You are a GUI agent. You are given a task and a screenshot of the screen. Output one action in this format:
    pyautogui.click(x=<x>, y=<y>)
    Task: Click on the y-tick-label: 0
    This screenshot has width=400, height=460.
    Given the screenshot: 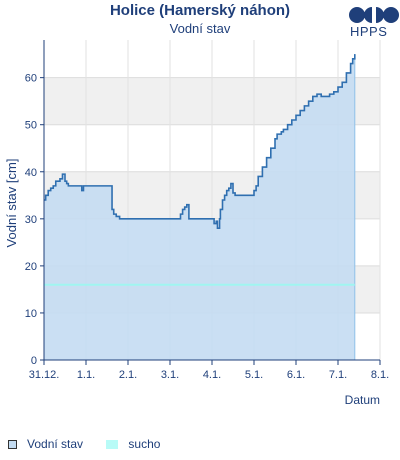 What is the action you would take?
    pyautogui.click(x=34, y=361)
    